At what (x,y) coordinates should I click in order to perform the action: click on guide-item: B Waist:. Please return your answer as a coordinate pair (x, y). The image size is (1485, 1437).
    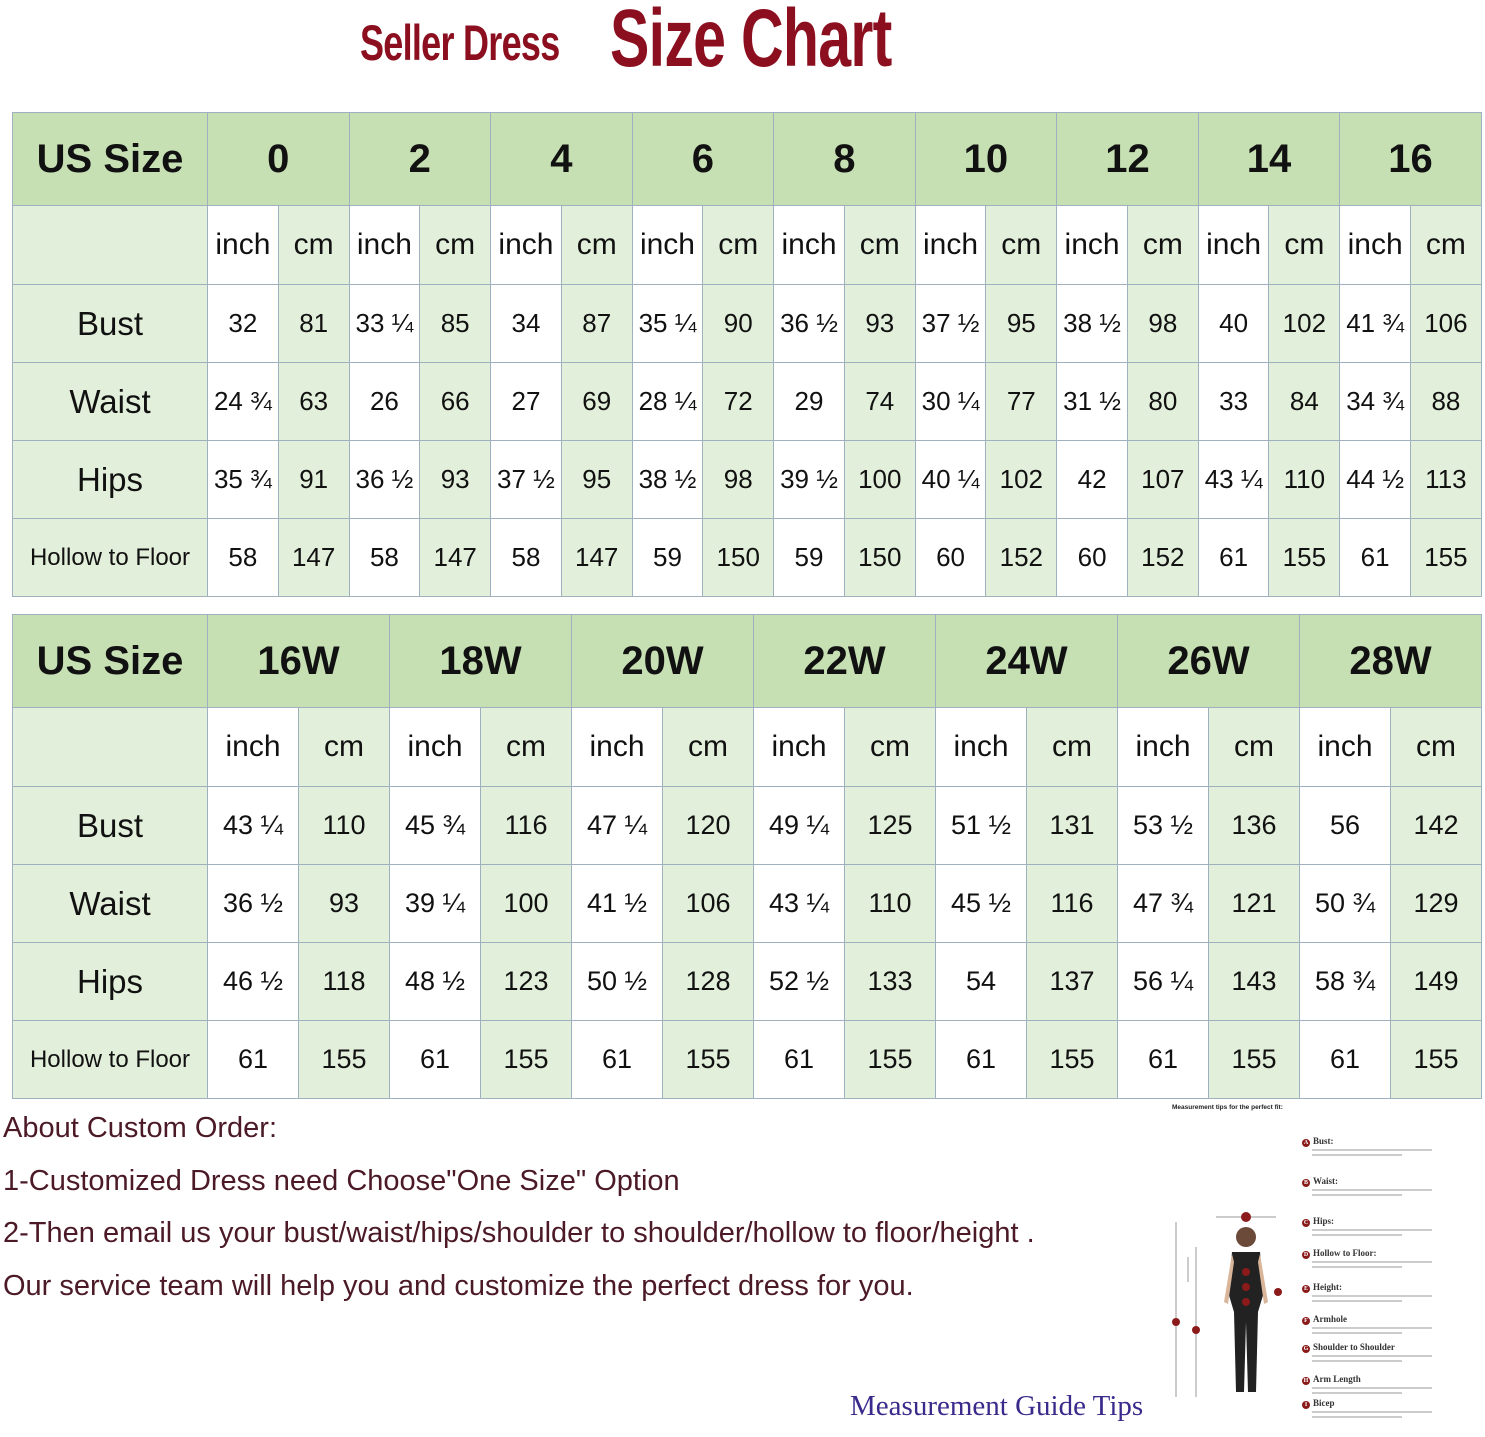
    Looking at the image, I should click on (1320, 1181).